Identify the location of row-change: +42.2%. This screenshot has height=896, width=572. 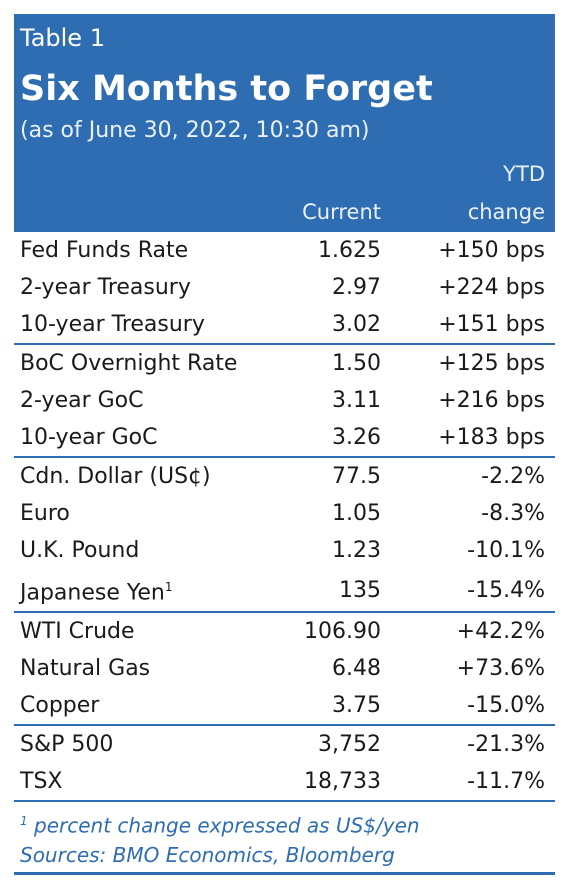
(500, 632).